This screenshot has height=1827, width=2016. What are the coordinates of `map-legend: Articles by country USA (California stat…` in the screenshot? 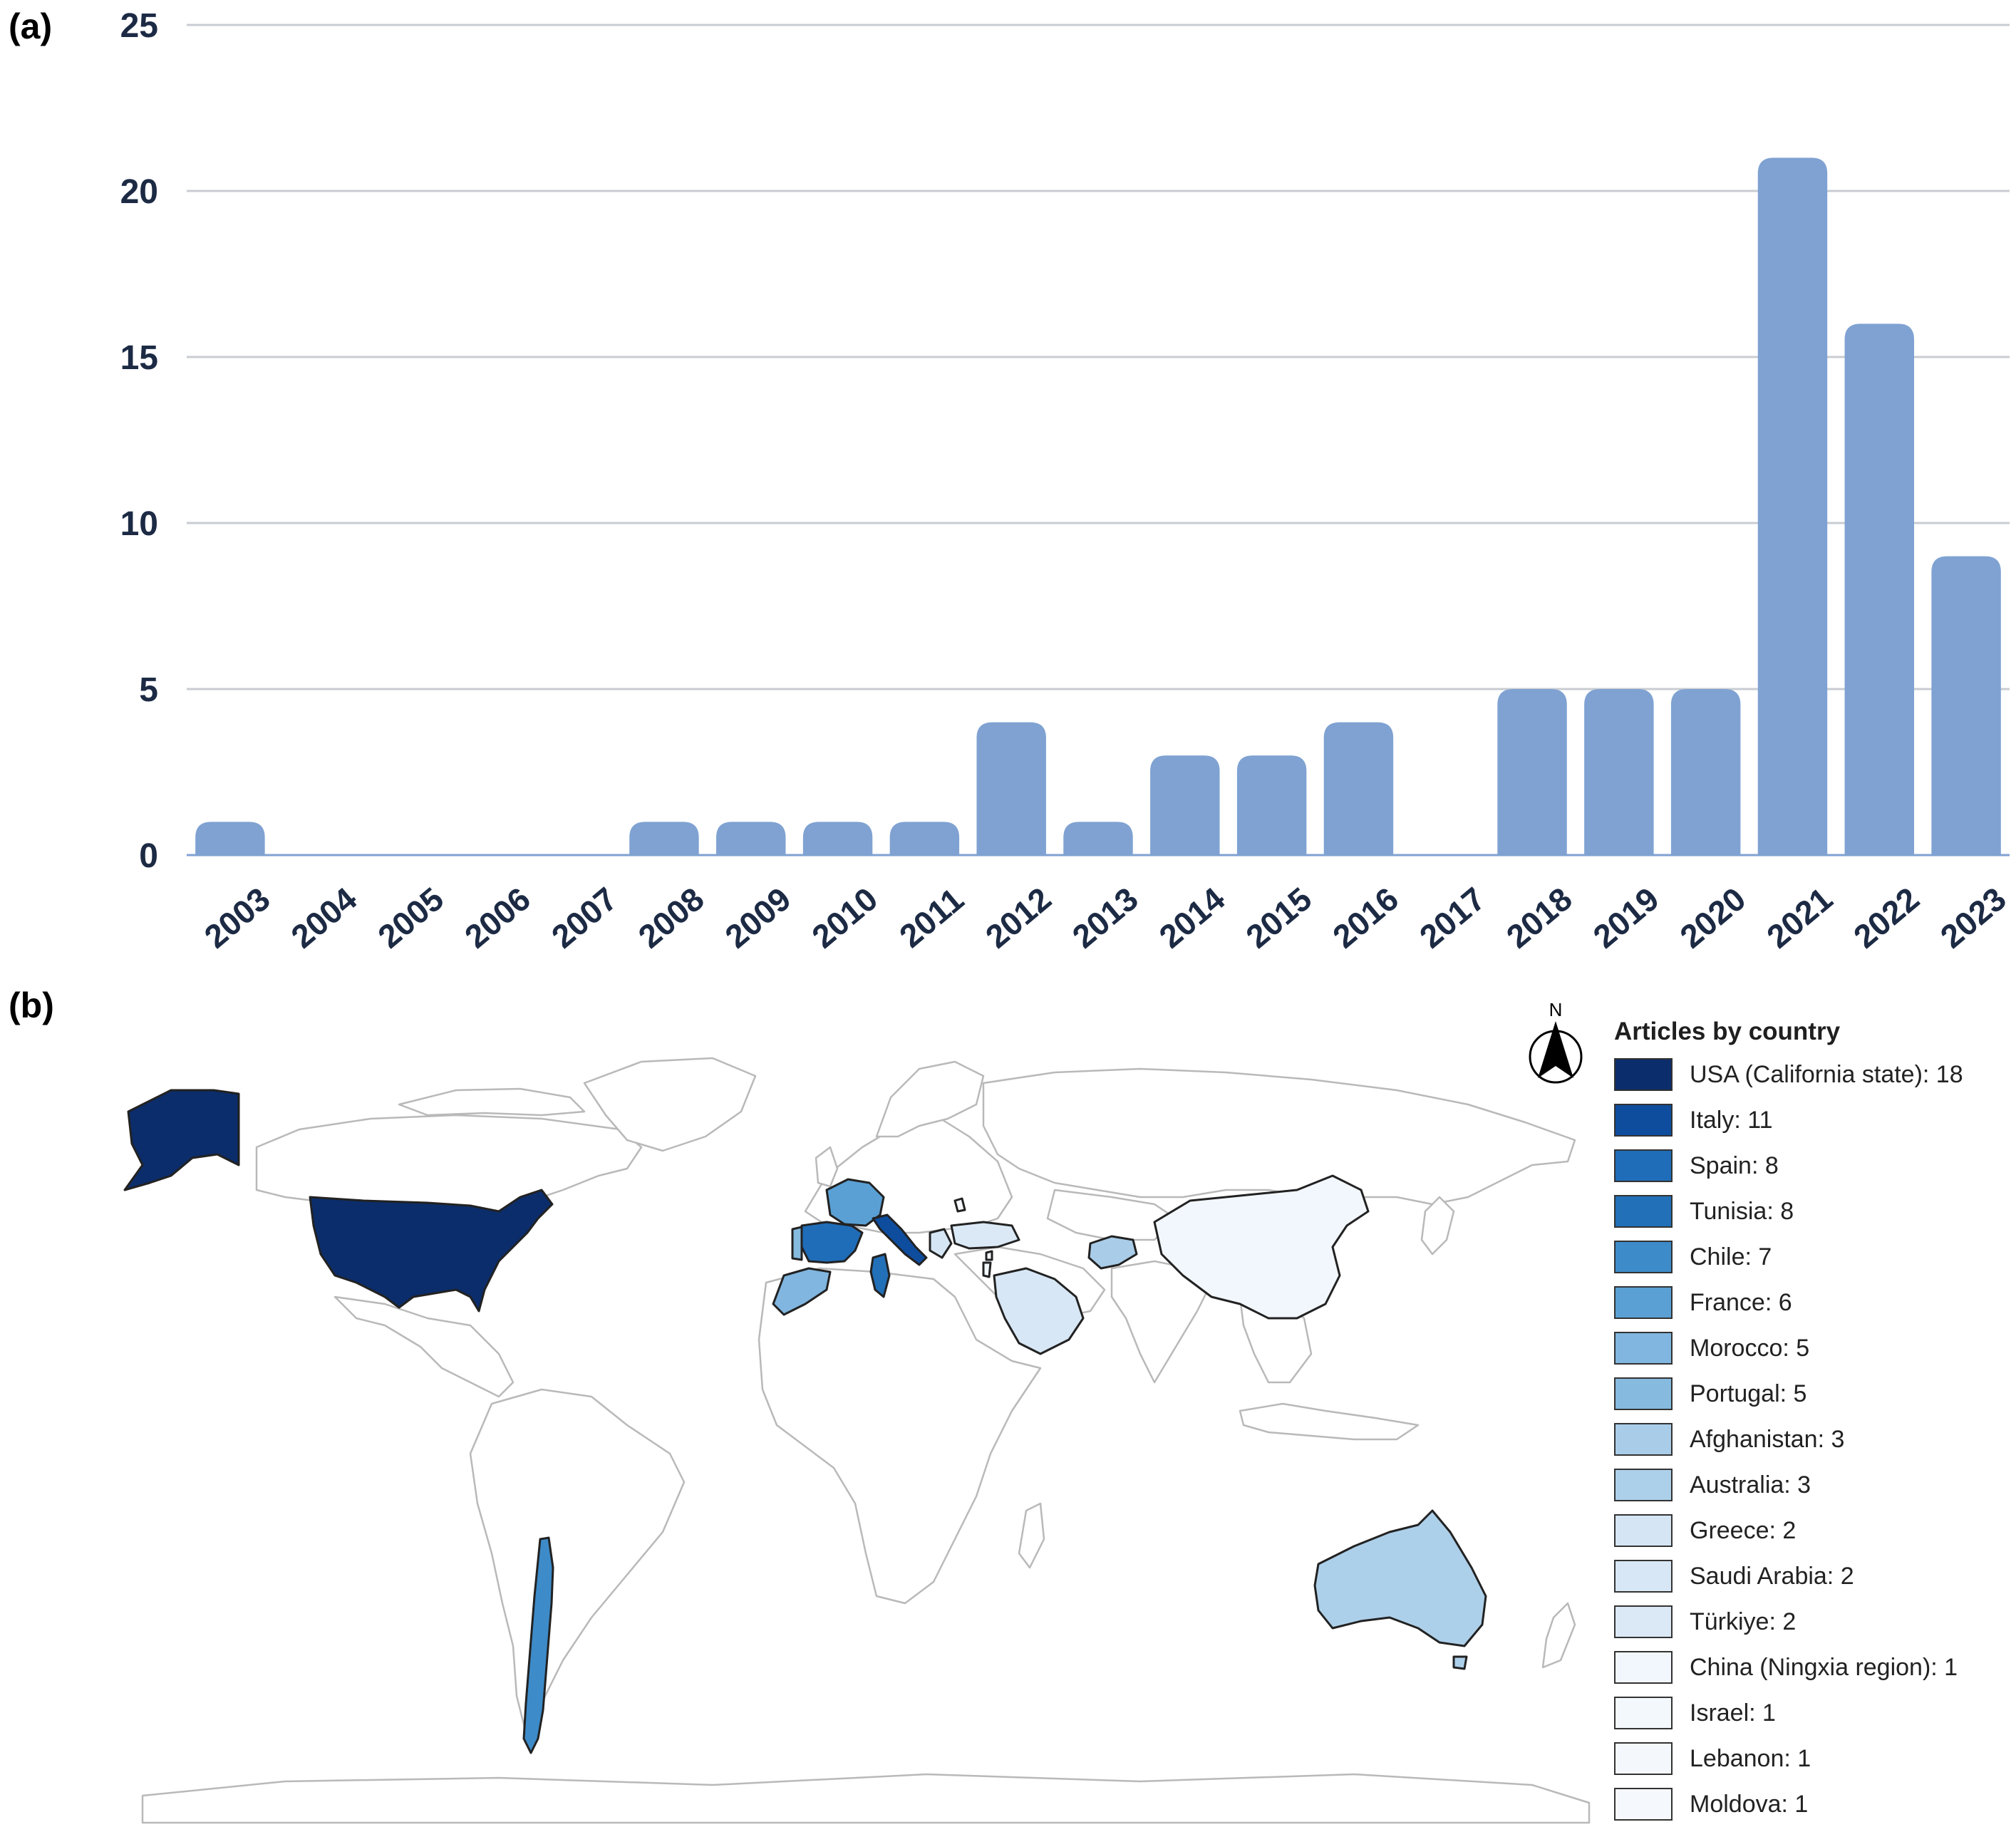 It's located at (1813, 1419).